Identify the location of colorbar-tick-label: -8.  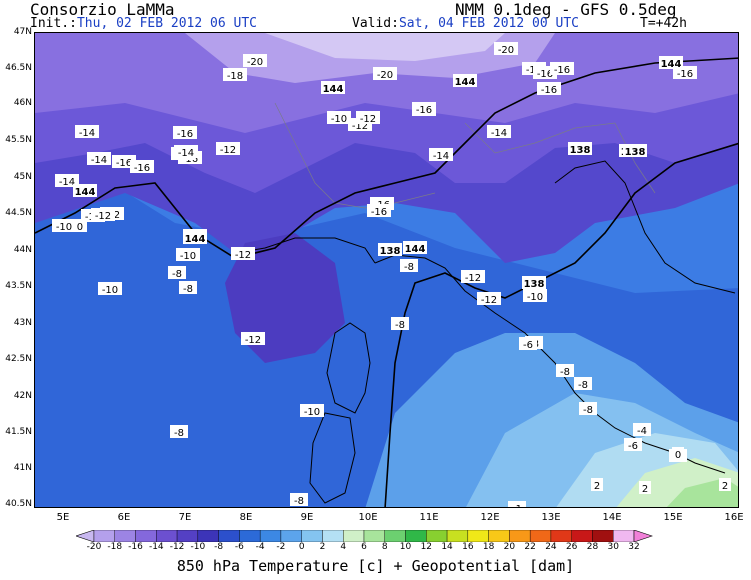
(219, 547).